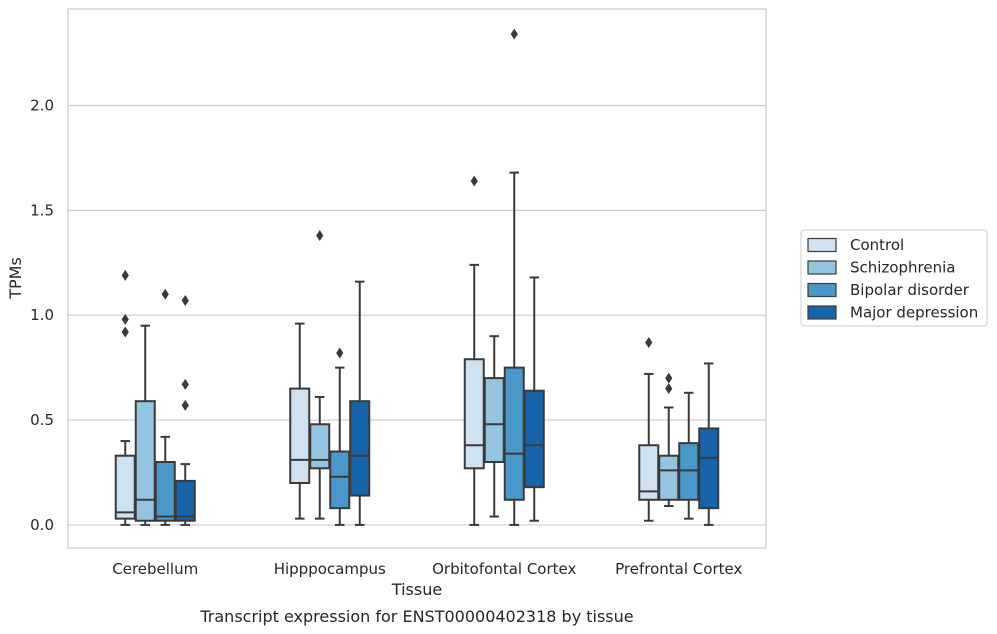 The width and height of the screenshot is (997, 634). Describe the element at coordinates (877, 245) in the screenshot. I see `legend-label: Control` at that location.